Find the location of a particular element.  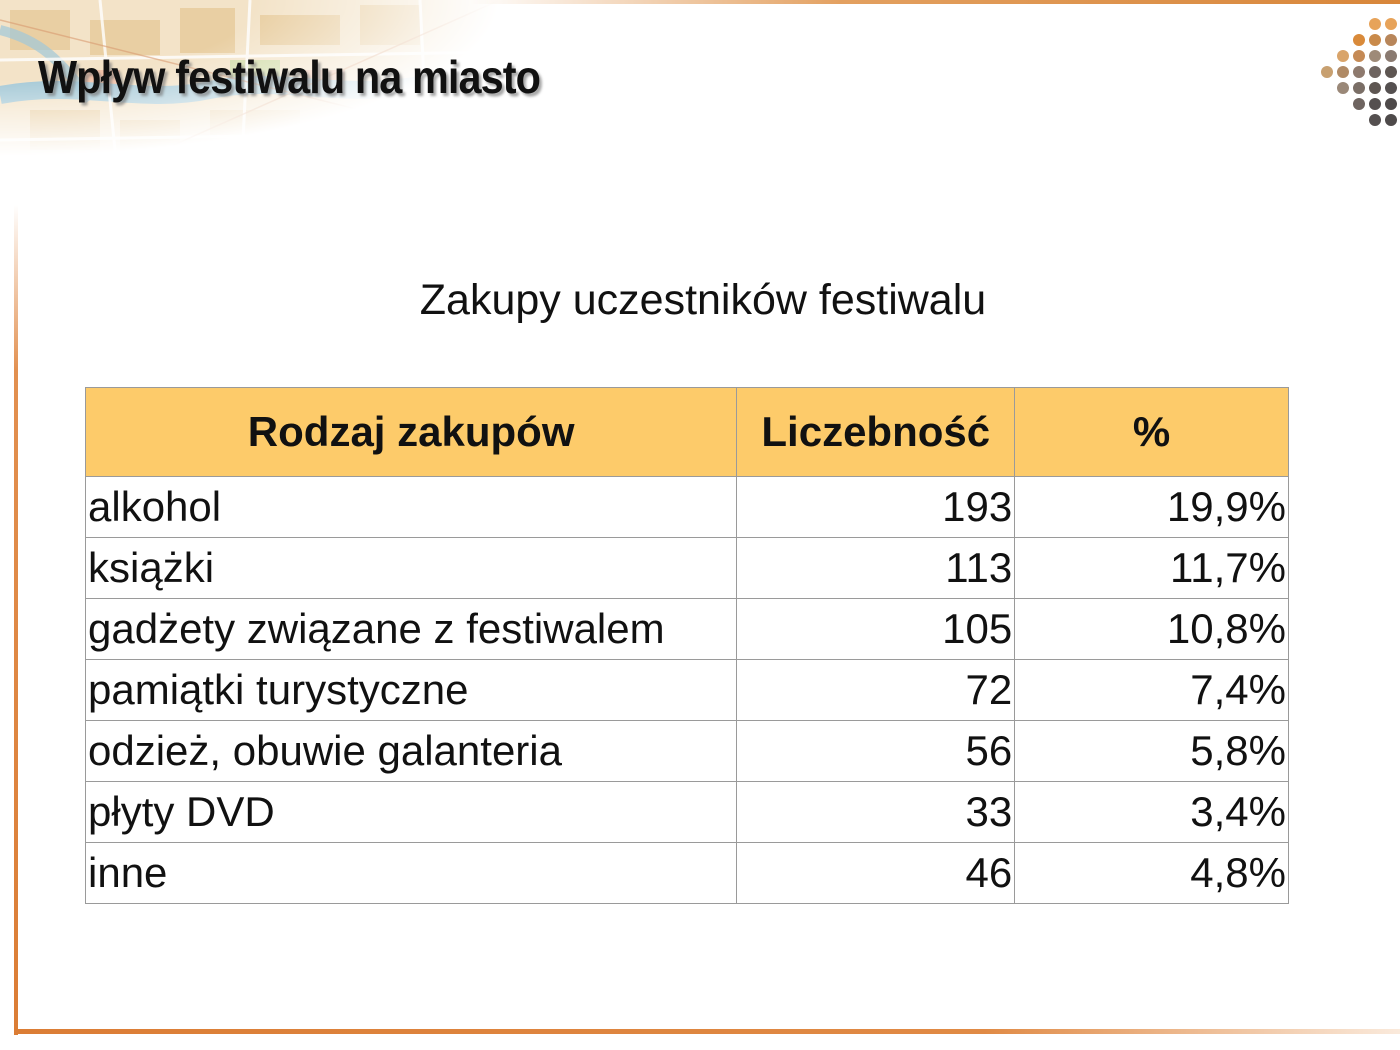

table-row: płyty DVD 33 3,4% is located at coordinates (686, 812).